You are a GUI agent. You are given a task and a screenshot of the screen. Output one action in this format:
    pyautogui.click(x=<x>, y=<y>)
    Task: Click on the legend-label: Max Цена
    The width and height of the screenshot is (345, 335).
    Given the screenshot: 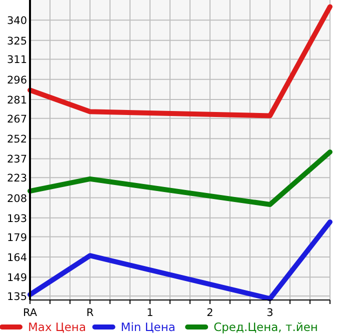 What is the action you would take?
    pyautogui.click(x=57, y=327)
    